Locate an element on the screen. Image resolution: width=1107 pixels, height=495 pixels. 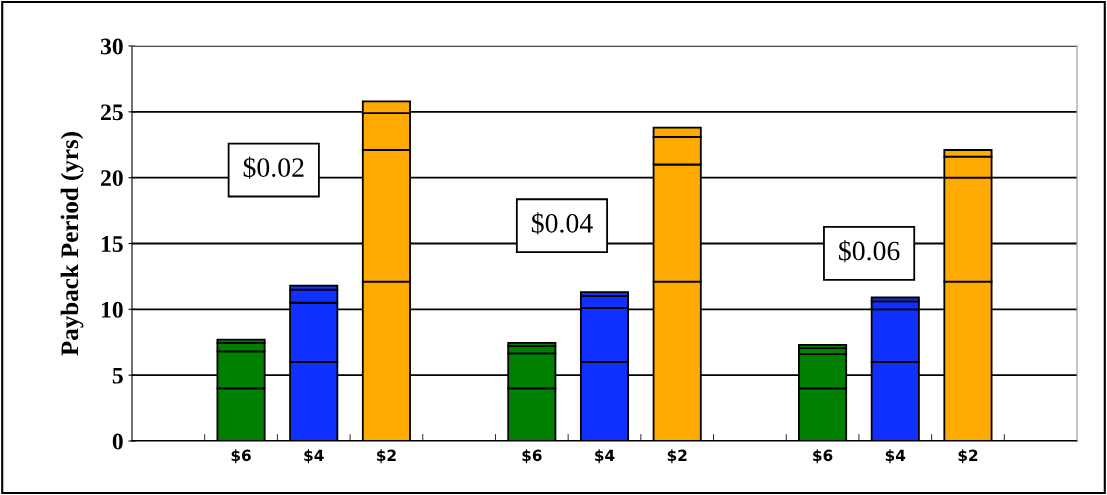
annotation: $0.04 is located at coordinates (562, 223).